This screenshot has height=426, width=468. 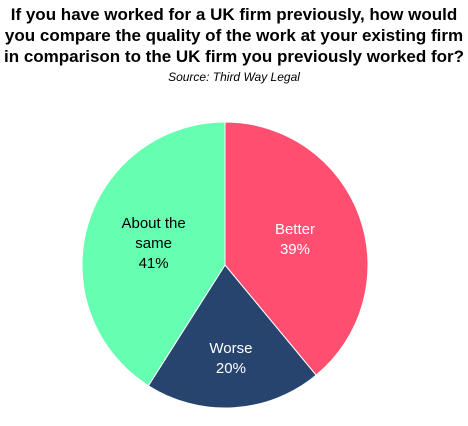 What do you see at coordinates (231, 349) in the screenshot?
I see `category-label: Worse` at bounding box center [231, 349].